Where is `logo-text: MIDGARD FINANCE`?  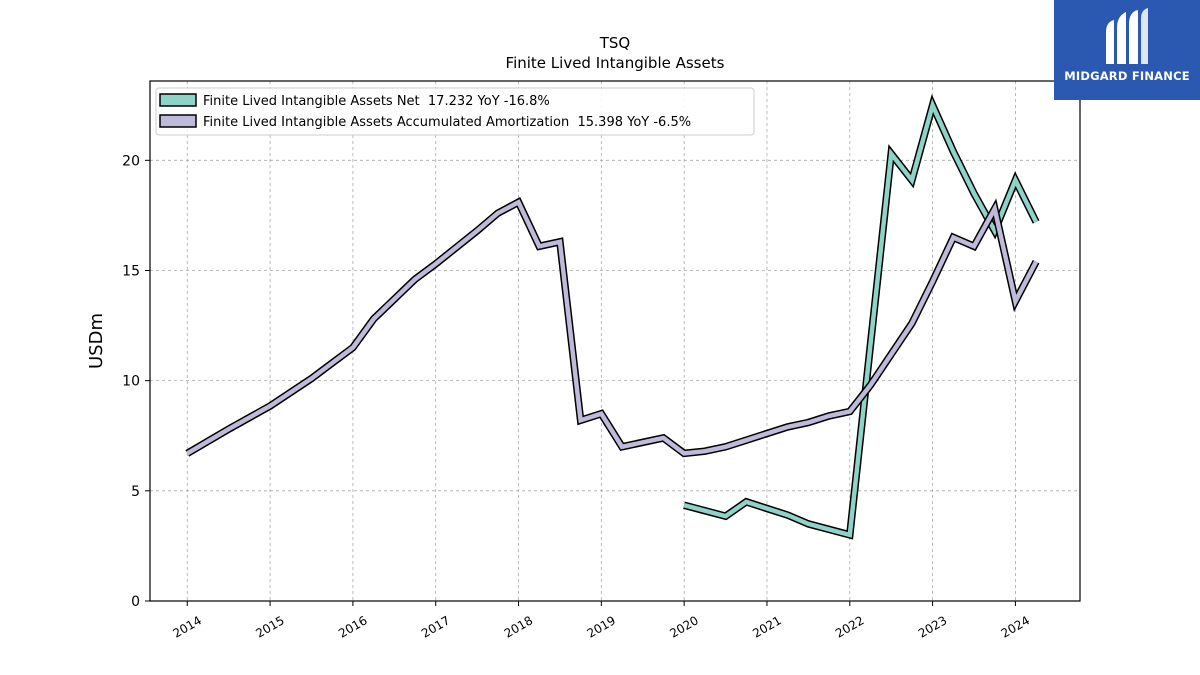 logo-text: MIDGARD FINANCE is located at coordinates (1127, 76).